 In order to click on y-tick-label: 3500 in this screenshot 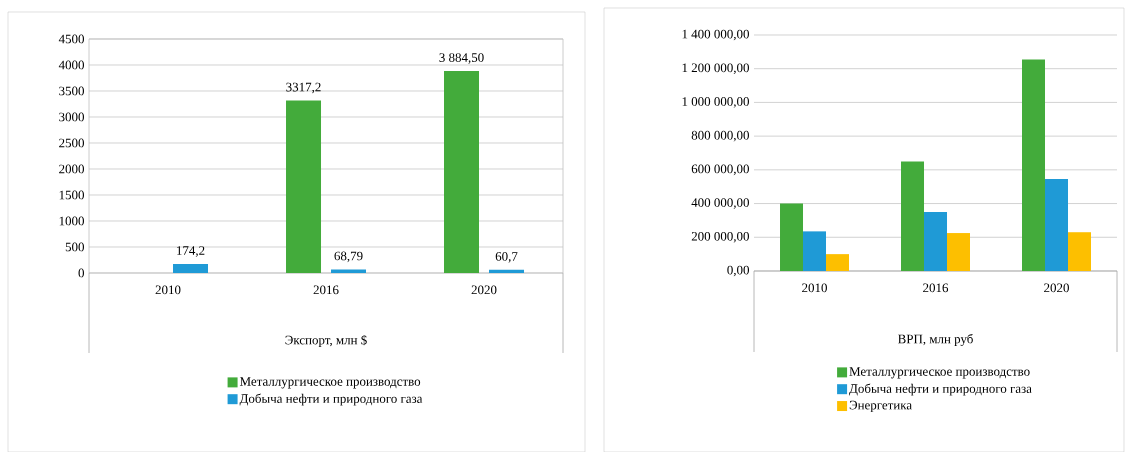, I will do `click(71, 91)`.